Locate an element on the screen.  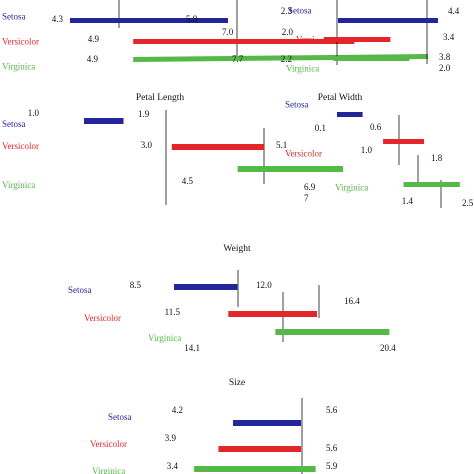
min-value-label: 4.5 is located at coordinates (188, 181).